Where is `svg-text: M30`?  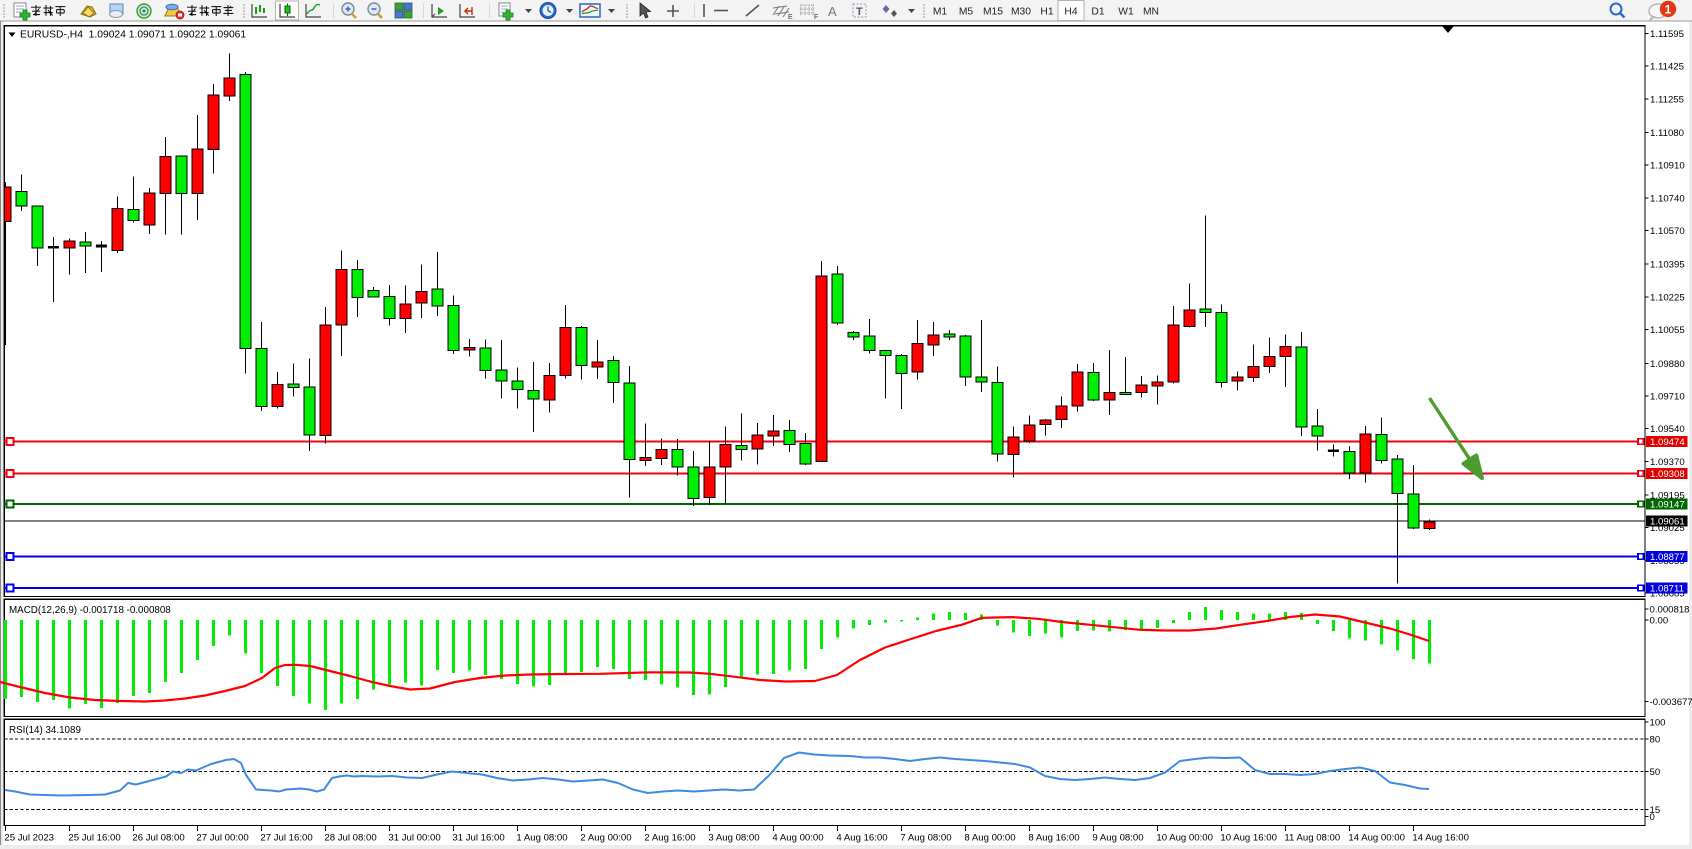 svg-text: M30 is located at coordinates (1021, 12).